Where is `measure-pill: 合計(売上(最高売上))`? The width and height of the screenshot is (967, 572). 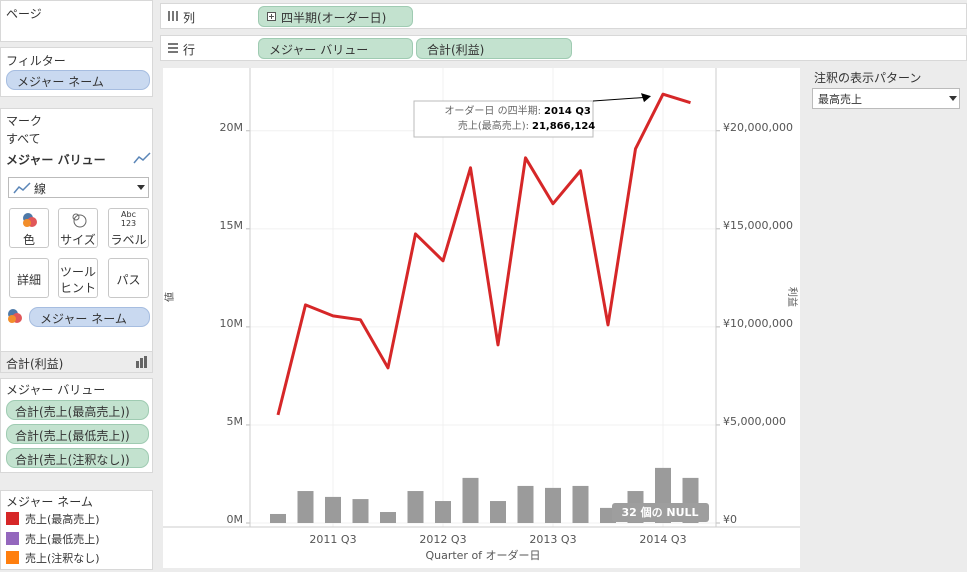
measure-pill: 合計(売上(最高売上)) is located at coordinates (77, 410).